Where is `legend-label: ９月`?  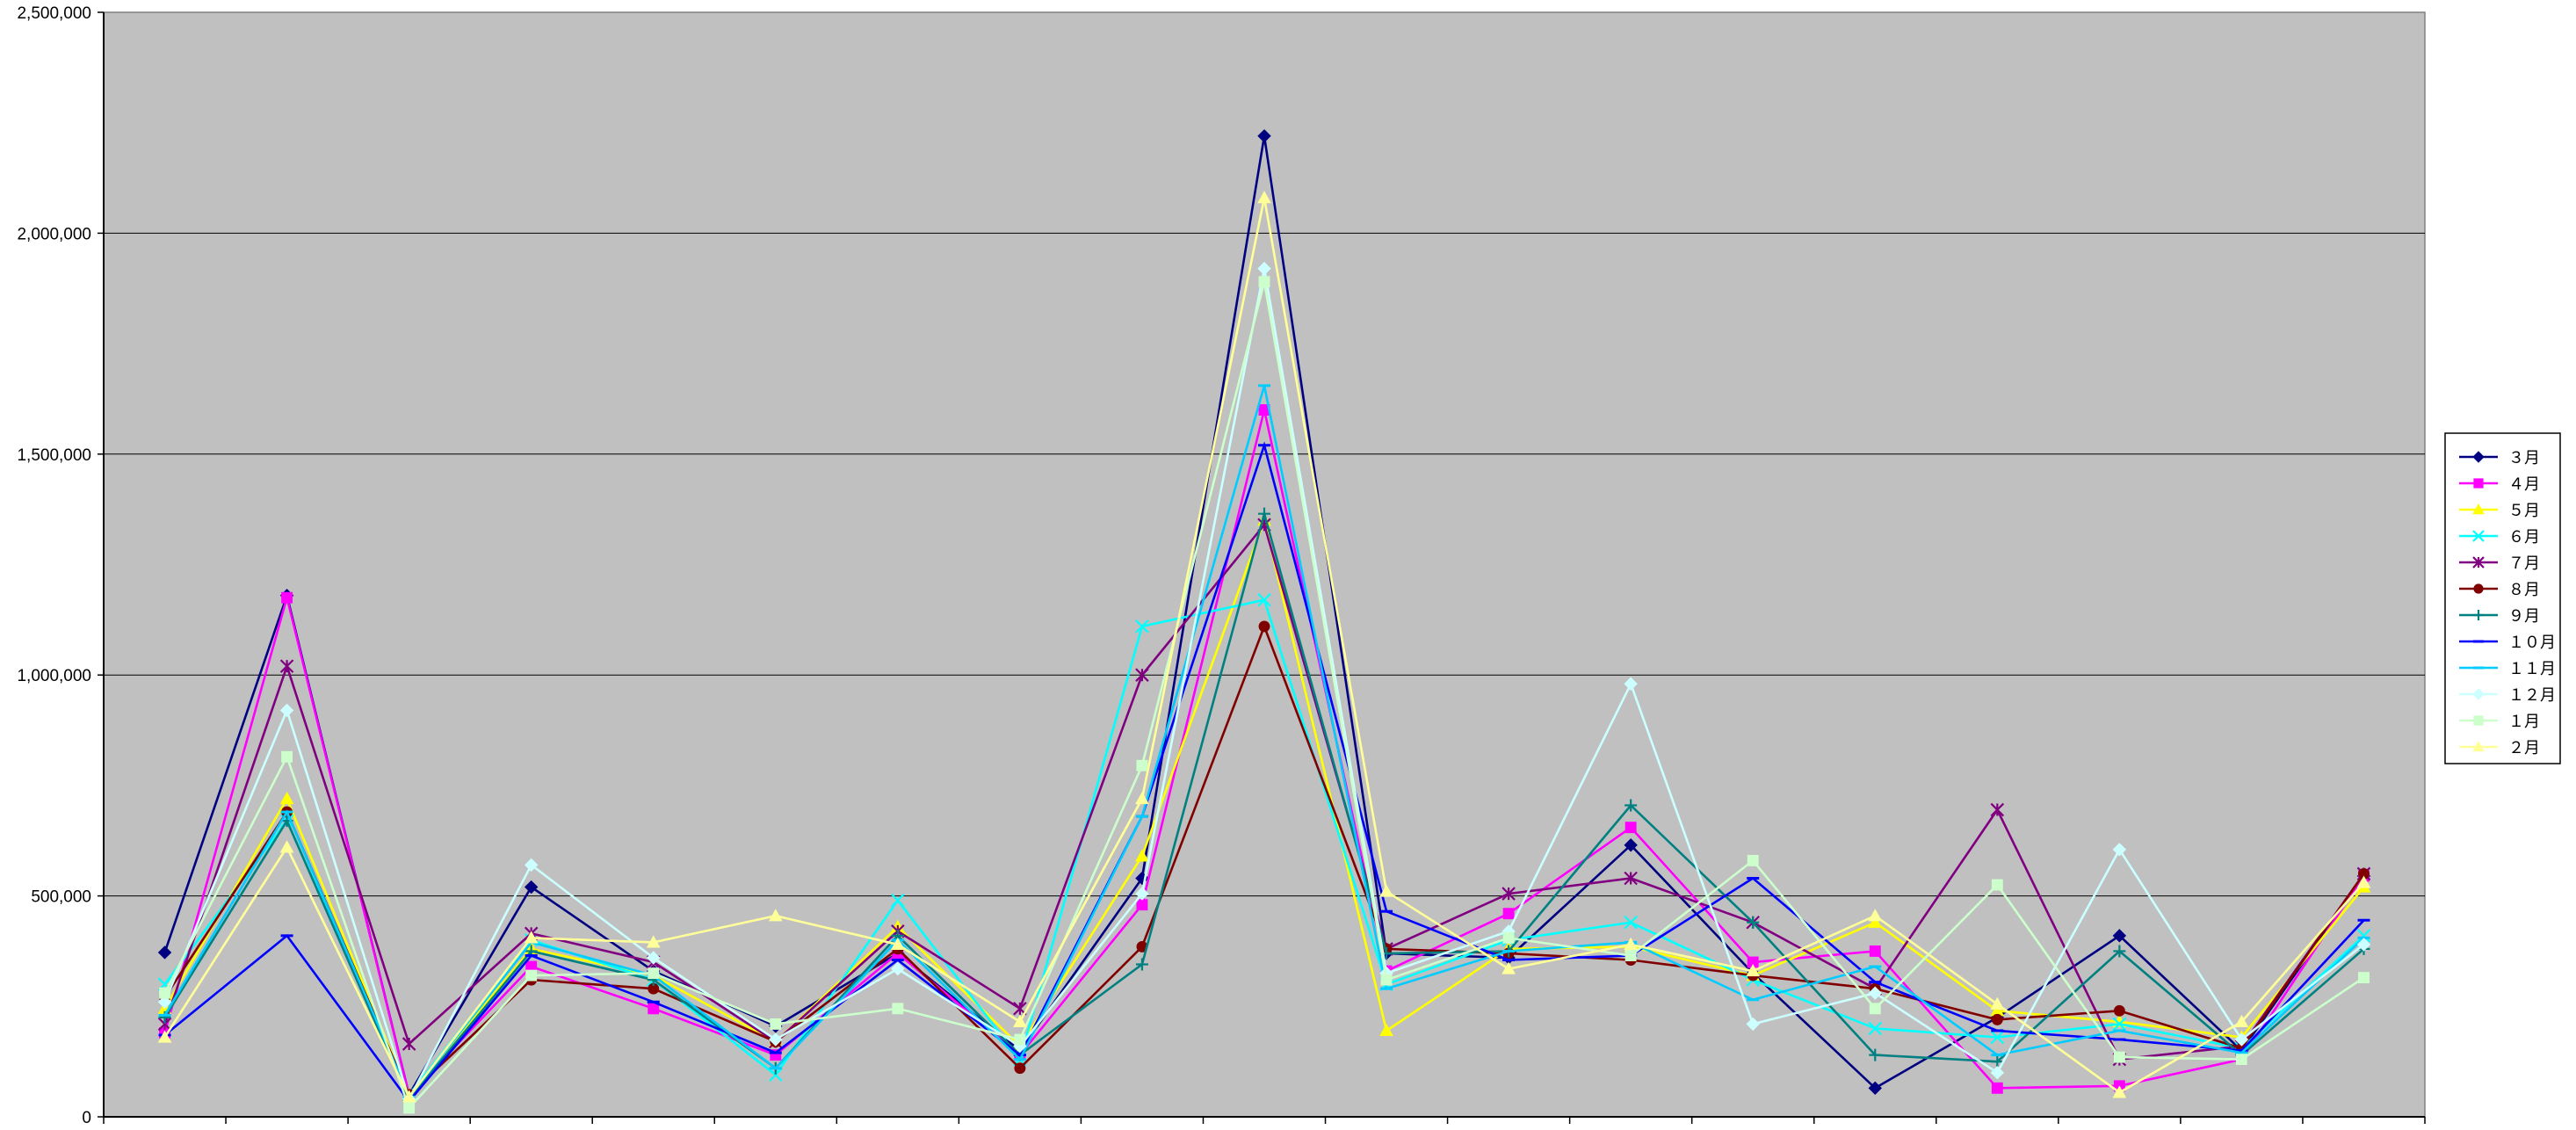
legend-label: ９月 is located at coordinates (2524, 616).